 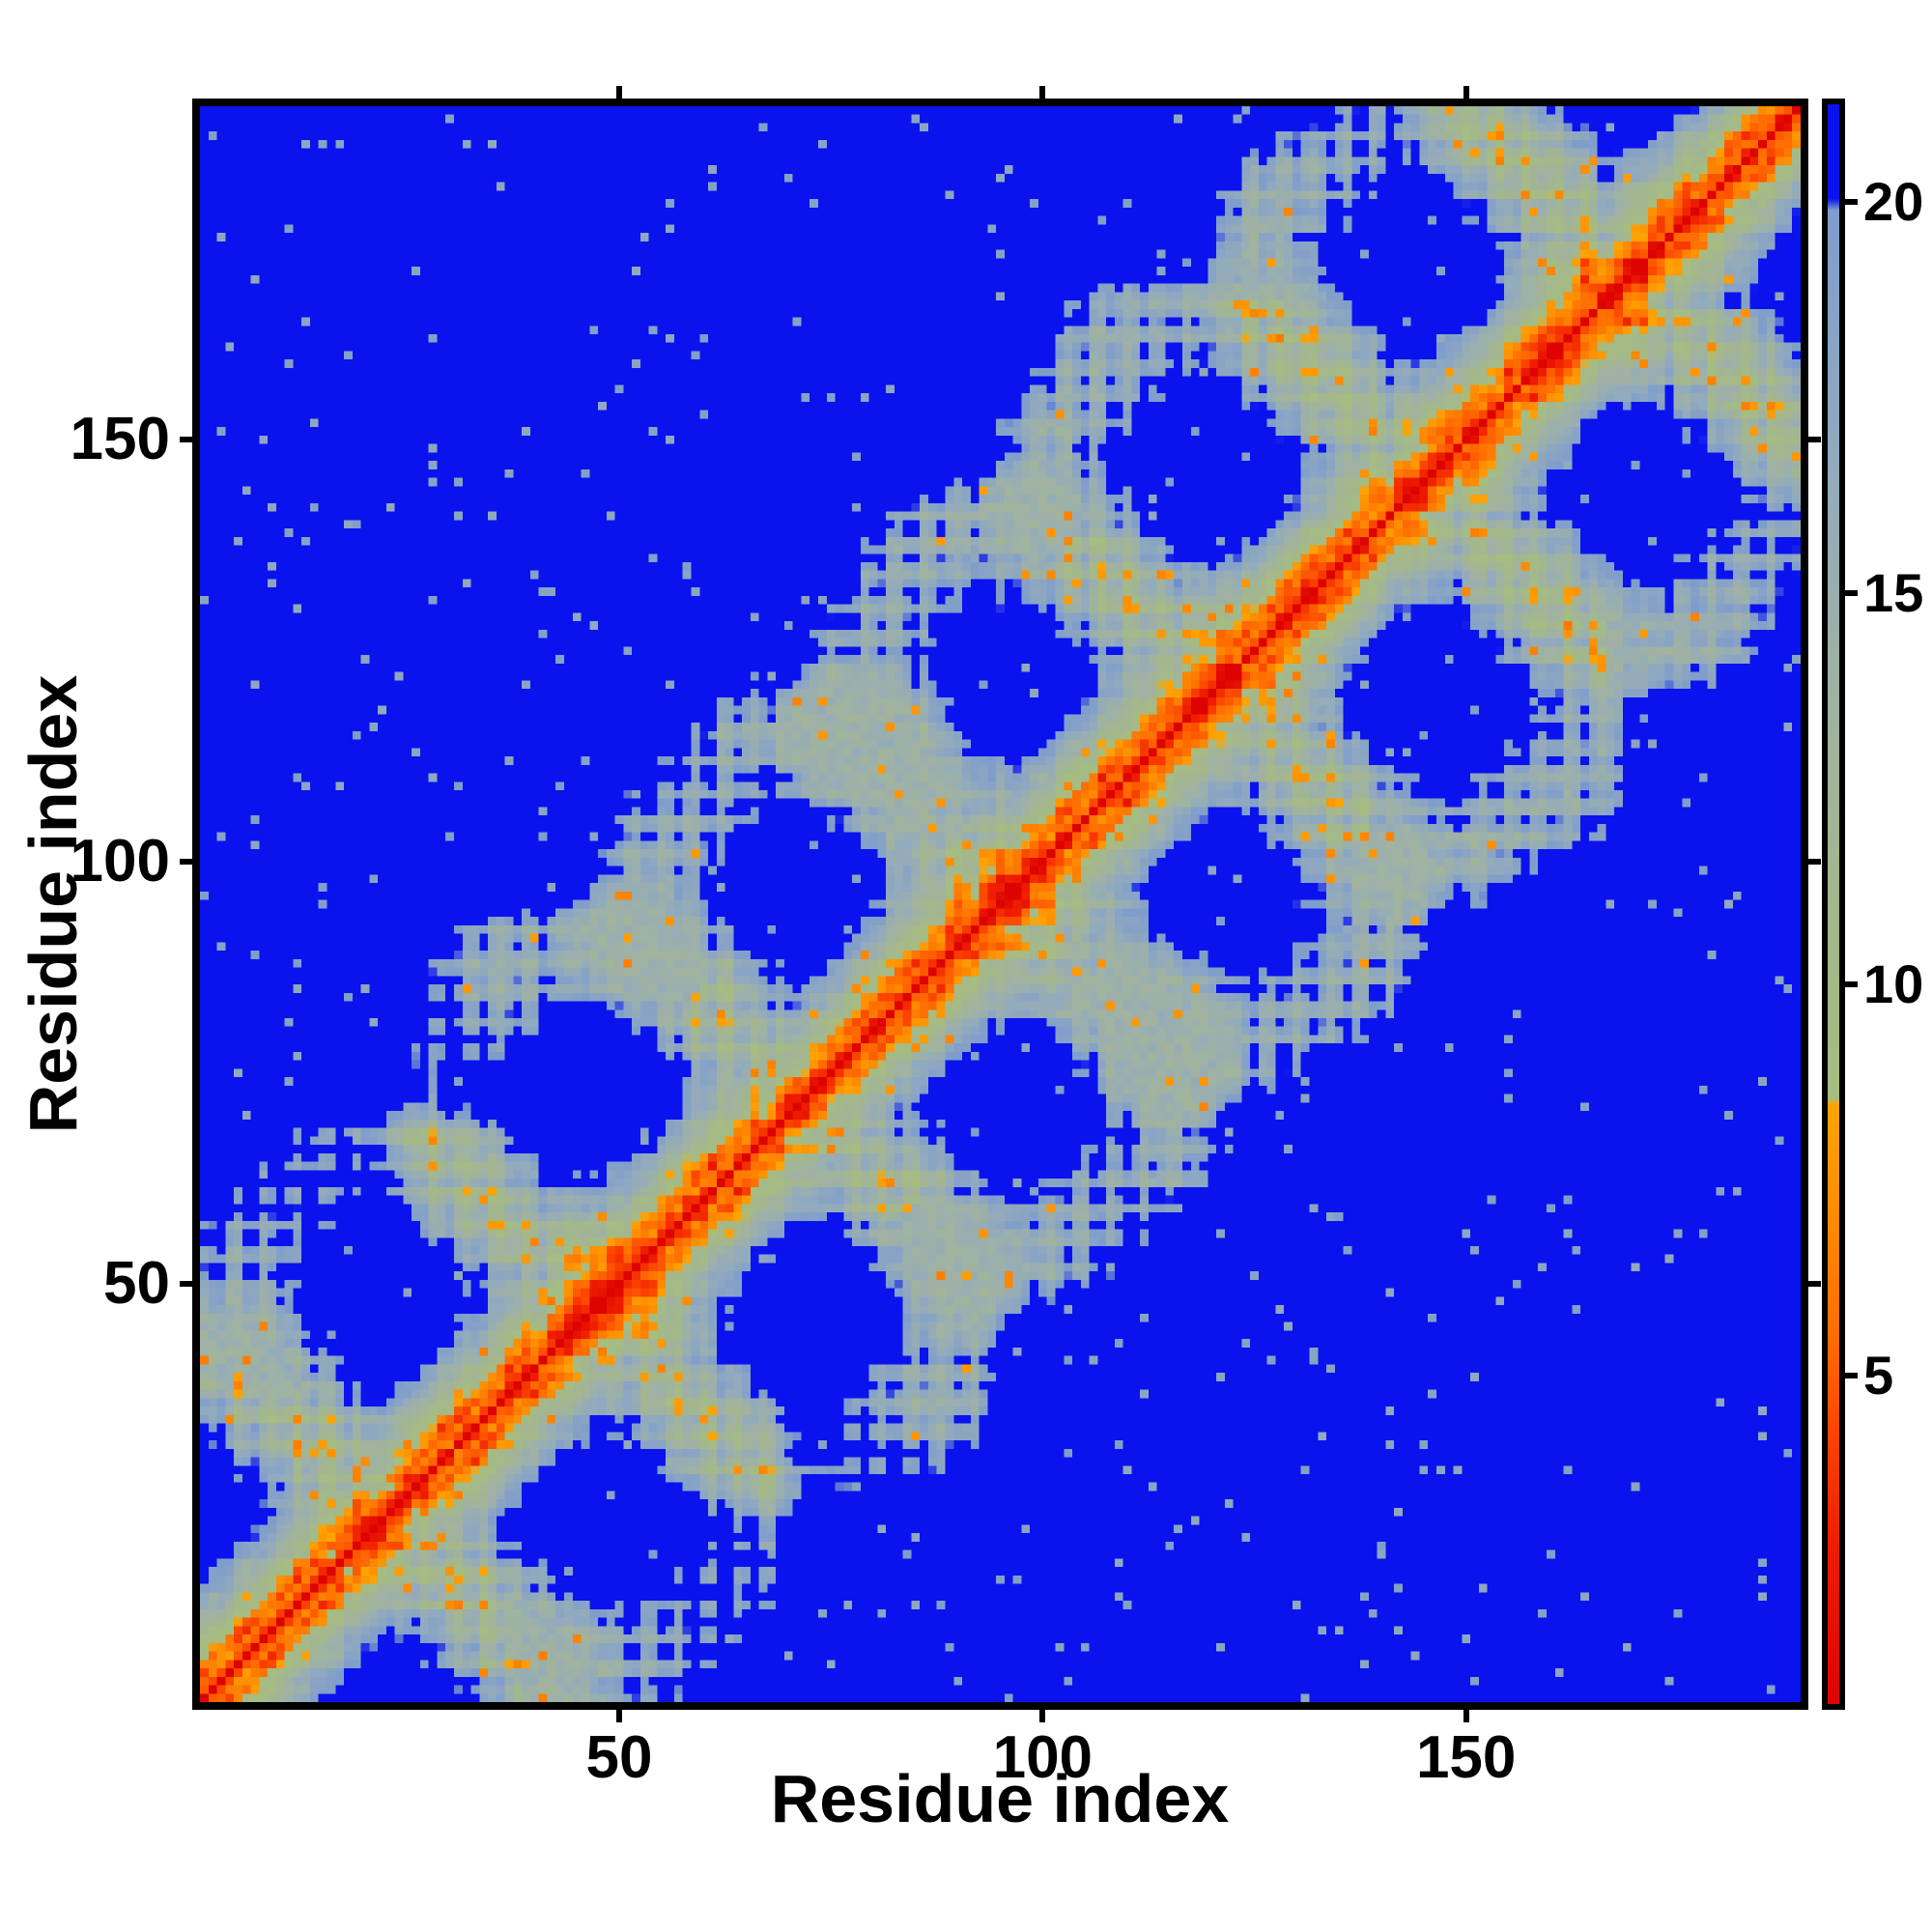 What do you see at coordinates (1466, 1757) in the screenshot?
I see `x-tick-label: 150` at bounding box center [1466, 1757].